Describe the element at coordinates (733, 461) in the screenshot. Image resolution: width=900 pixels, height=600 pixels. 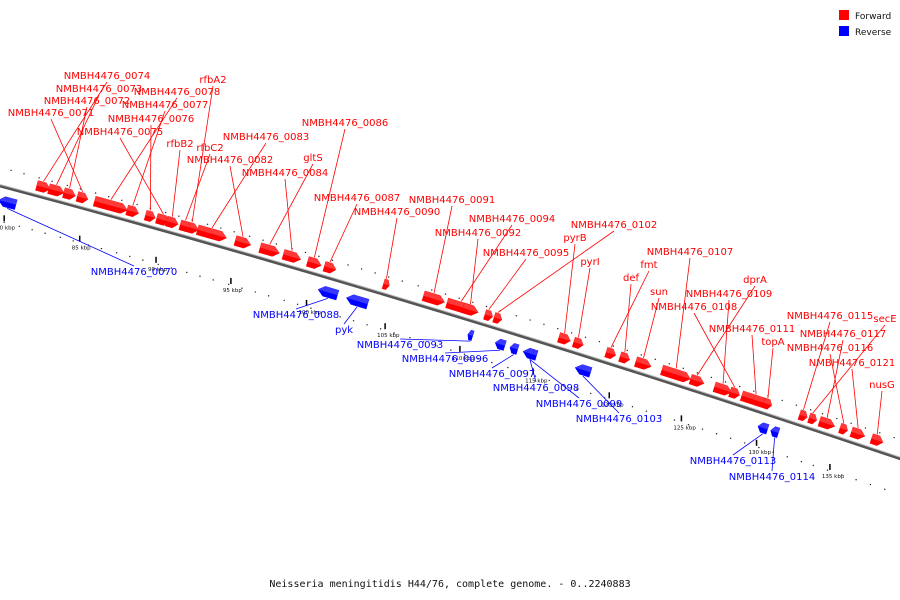
I see `reverse-gene-label: NMBH4476_0113` at that location.